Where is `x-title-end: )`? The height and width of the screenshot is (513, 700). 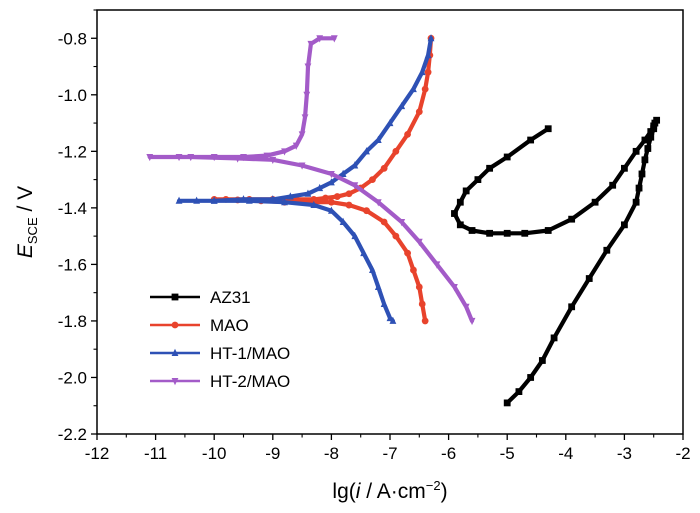 x-title-end: ) is located at coordinates (444, 491).